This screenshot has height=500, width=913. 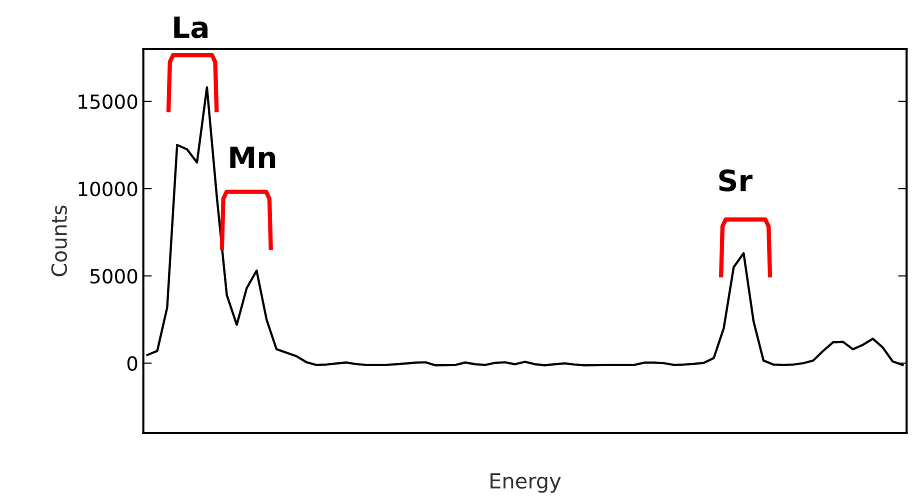 What do you see at coordinates (735, 180) in the screenshot?
I see `annotation: Sr` at bounding box center [735, 180].